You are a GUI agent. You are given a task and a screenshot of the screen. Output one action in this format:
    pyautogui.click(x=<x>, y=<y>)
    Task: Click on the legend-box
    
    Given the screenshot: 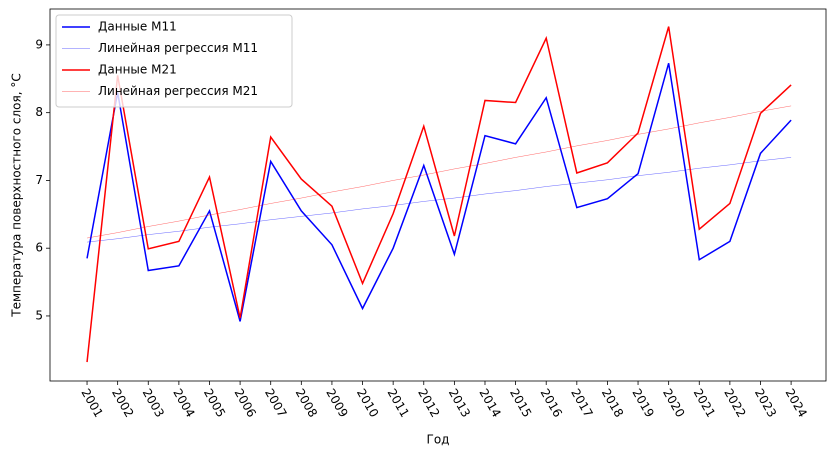 What is the action you would take?
    pyautogui.click(x=174, y=61)
    